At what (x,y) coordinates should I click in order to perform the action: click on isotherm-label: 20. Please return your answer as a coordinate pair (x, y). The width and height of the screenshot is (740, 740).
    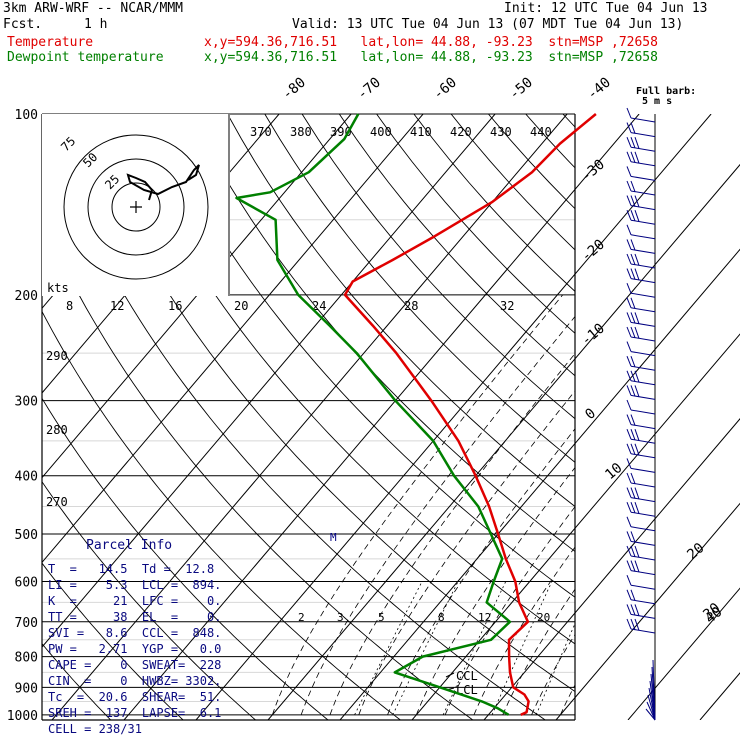
    Looking at the image, I should click on (695, 551).